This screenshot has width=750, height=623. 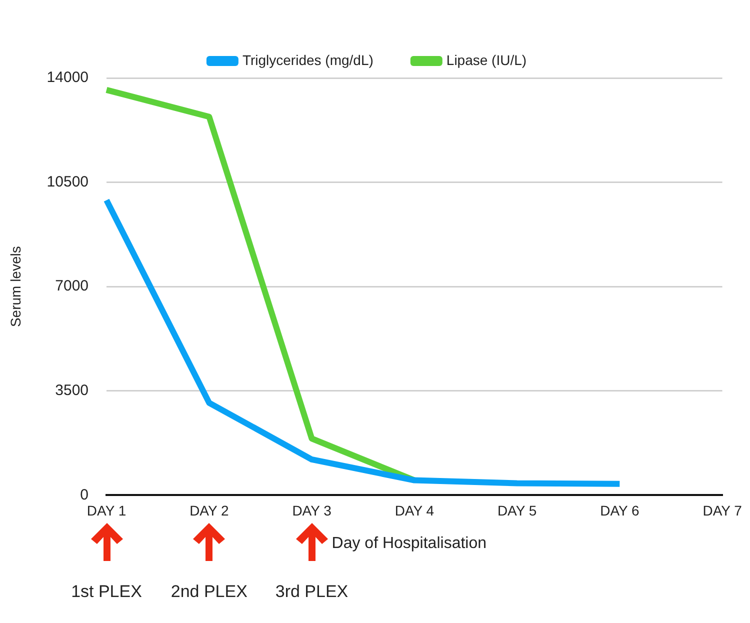 What do you see at coordinates (486, 60) in the screenshot?
I see `legend-label: Lipase (IU/L)` at bounding box center [486, 60].